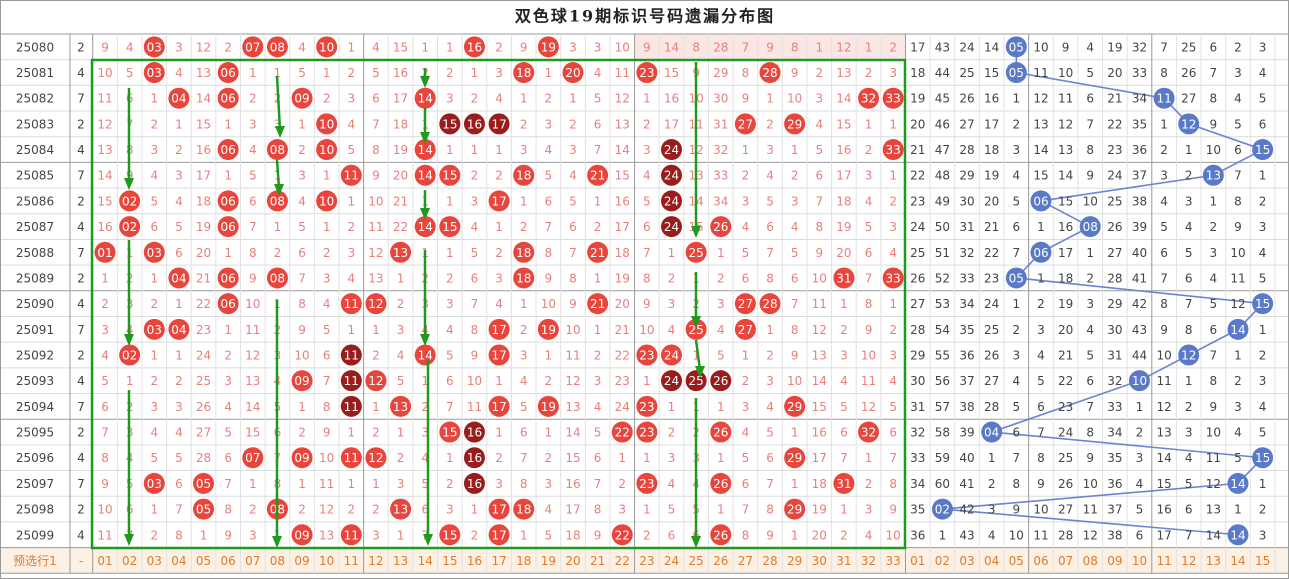 The height and width of the screenshot is (579, 1289). I want to click on omission-value: 52, so click(942, 278).